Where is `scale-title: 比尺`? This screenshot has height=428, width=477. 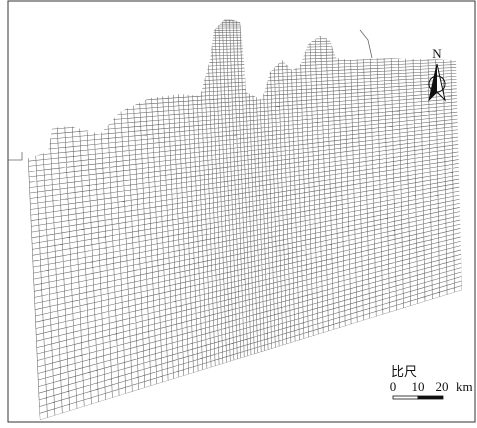 scale-title: 比尺 is located at coordinates (404, 371).